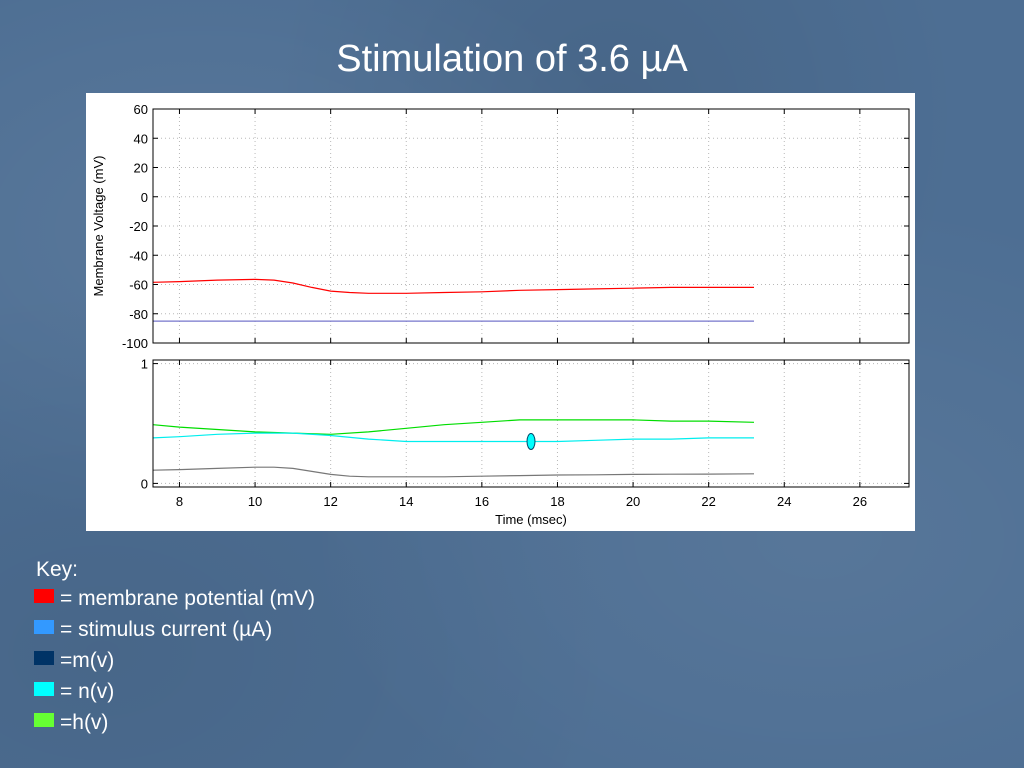 The width and height of the screenshot is (1024, 768). Describe the element at coordinates (141, 109) in the screenshot. I see `y-tick-label: 60` at that location.